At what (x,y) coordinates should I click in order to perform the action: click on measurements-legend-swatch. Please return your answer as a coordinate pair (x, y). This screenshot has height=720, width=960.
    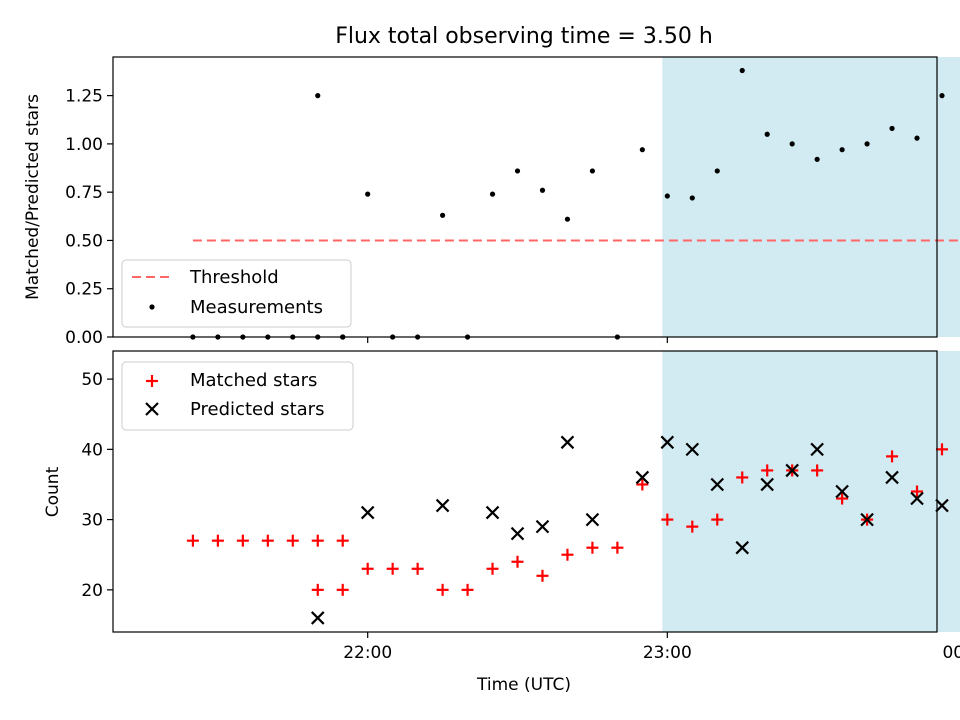
    Looking at the image, I should click on (152, 307).